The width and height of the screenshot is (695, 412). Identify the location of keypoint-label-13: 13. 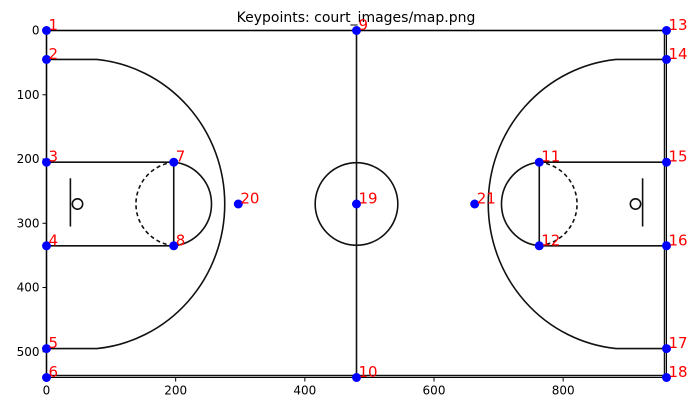
(678, 25).